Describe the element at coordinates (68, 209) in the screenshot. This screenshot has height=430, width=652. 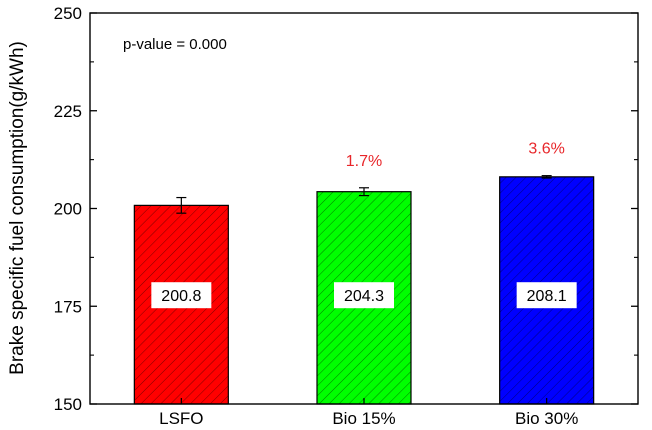
I see `y-tick-label: 200` at that location.